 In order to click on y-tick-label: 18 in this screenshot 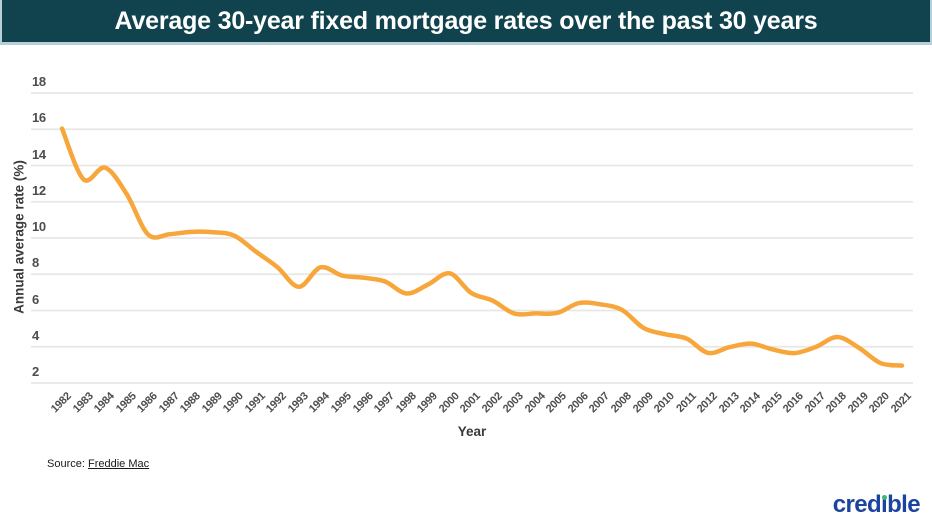, I will do `click(39, 81)`.